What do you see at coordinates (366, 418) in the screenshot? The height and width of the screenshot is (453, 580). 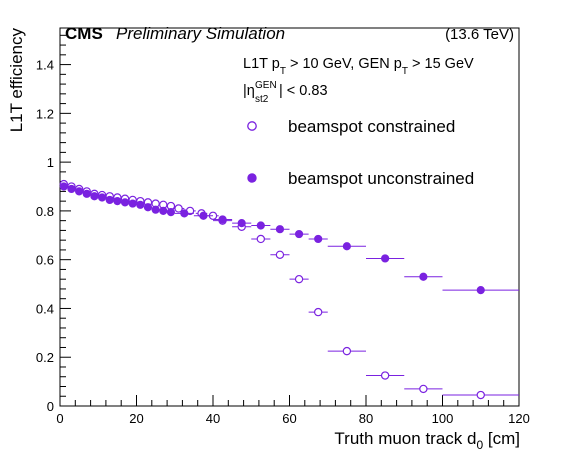 I see `x-tick-label: 80` at bounding box center [366, 418].